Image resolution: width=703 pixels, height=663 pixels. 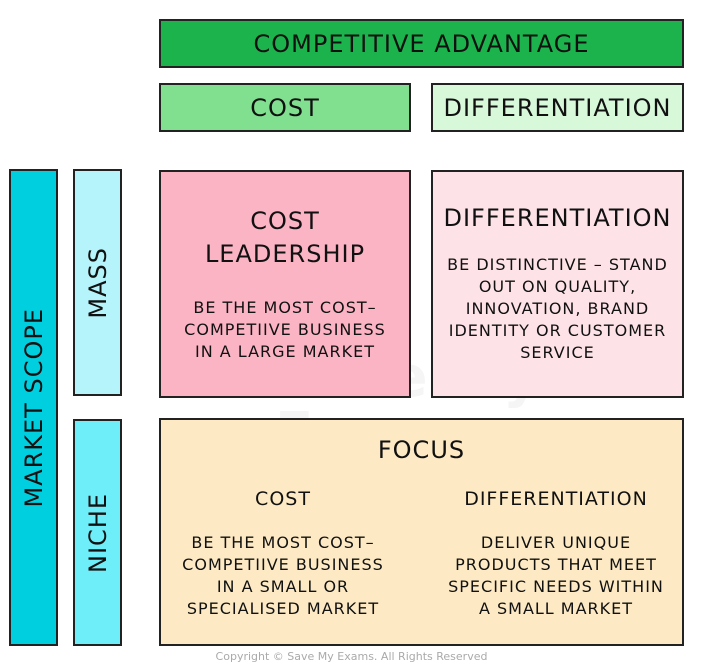 I want to click on focus-title: FOCUS, so click(x=421, y=450).